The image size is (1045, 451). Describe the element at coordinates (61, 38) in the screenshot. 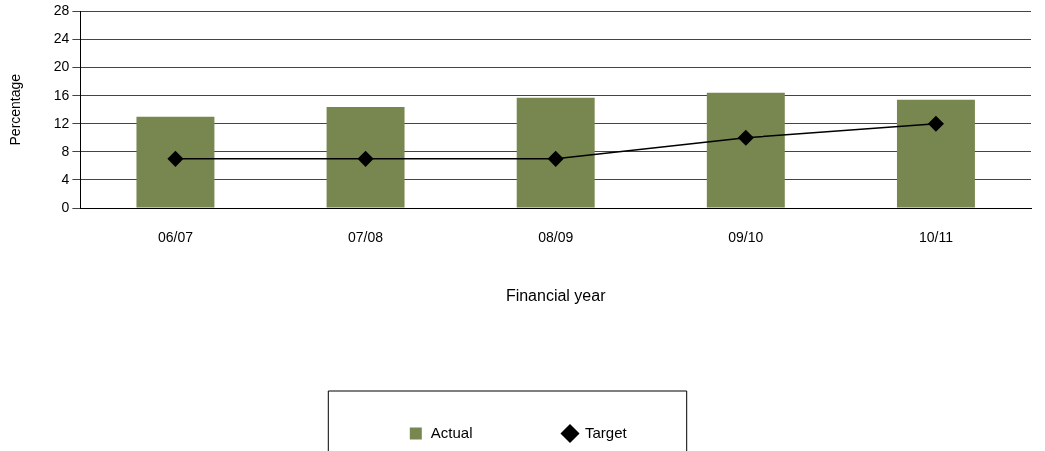

I see `y-tick-label: 24` at that location.